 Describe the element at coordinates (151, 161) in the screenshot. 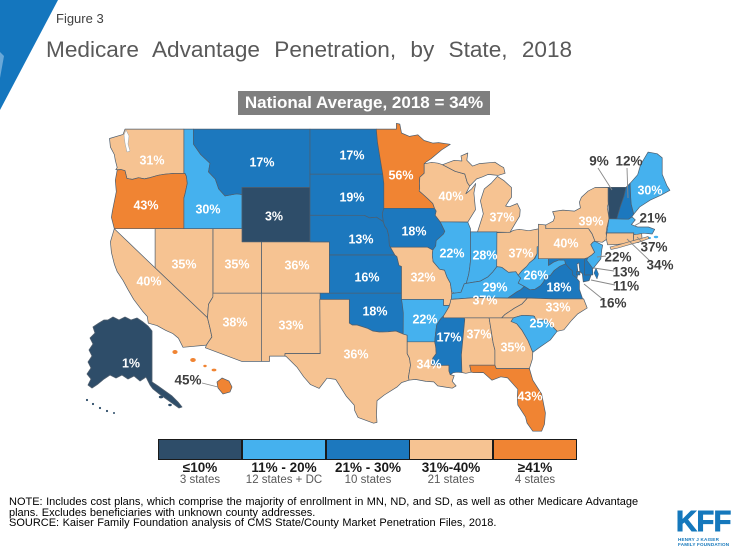

I see `svg-text: 31%` at that location.